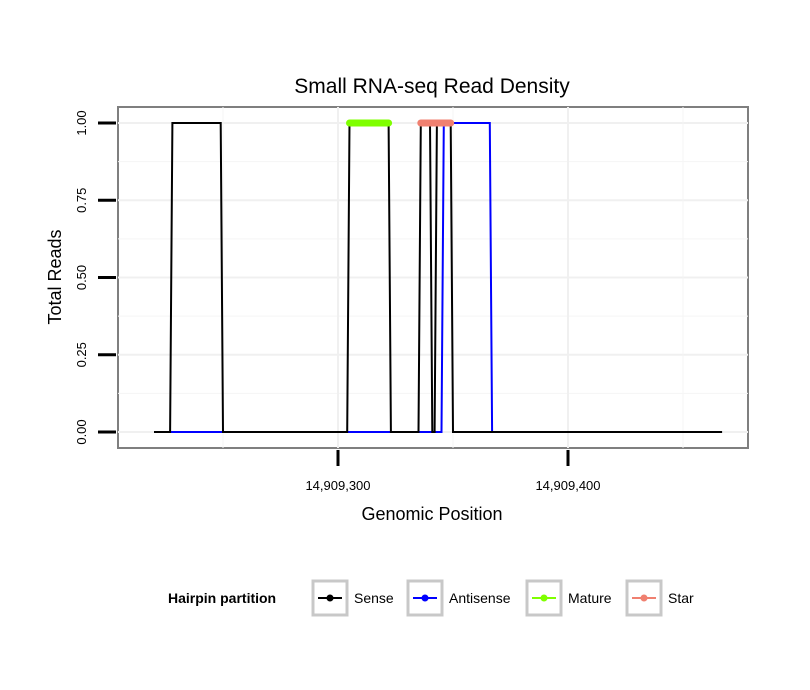 Image resolution: width=810 pixels, height=690 pixels. I want to click on legend-label-mature: Mature, so click(590, 598).